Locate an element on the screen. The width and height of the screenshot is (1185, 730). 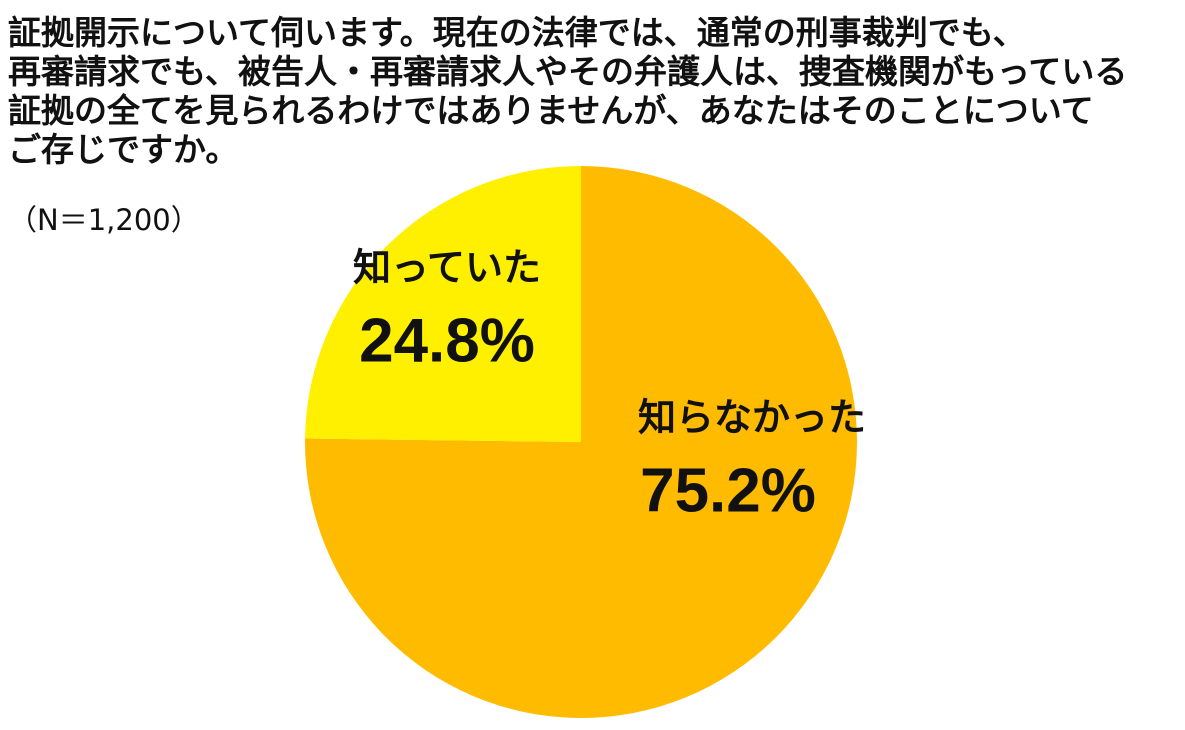
pie-slice is located at coordinates (443, 304).